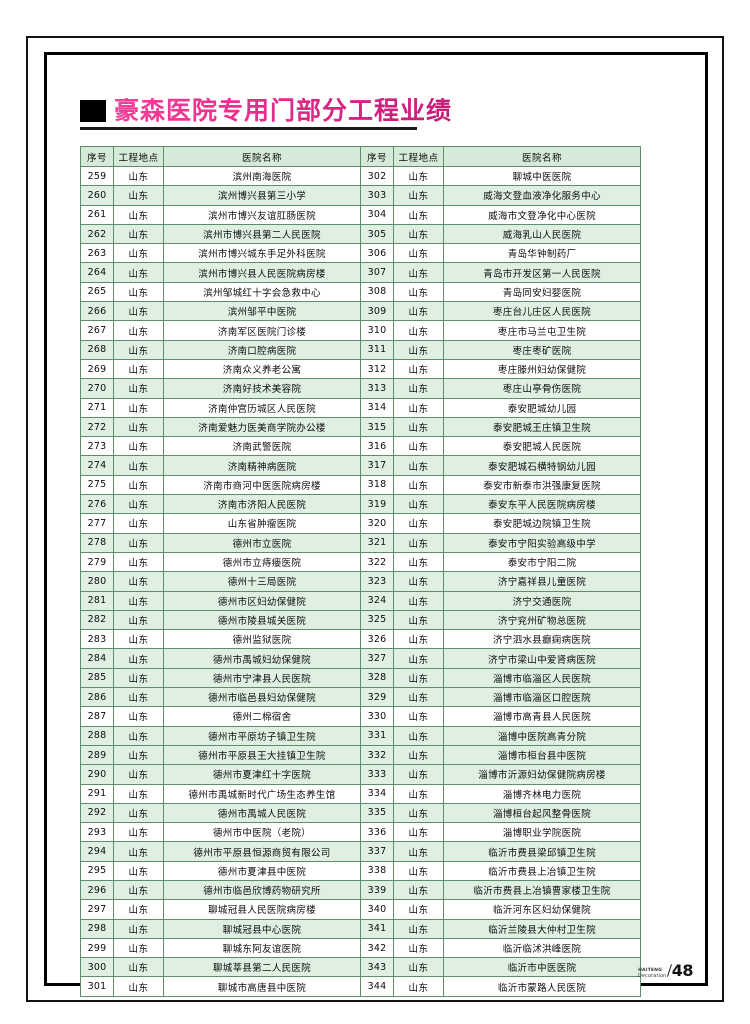 This screenshot has height=1024, width=750. Describe the element at coordinates (262, 465) in the screenshot. I see `cell-hospital-name-left: 济南精神病医院` at that location.